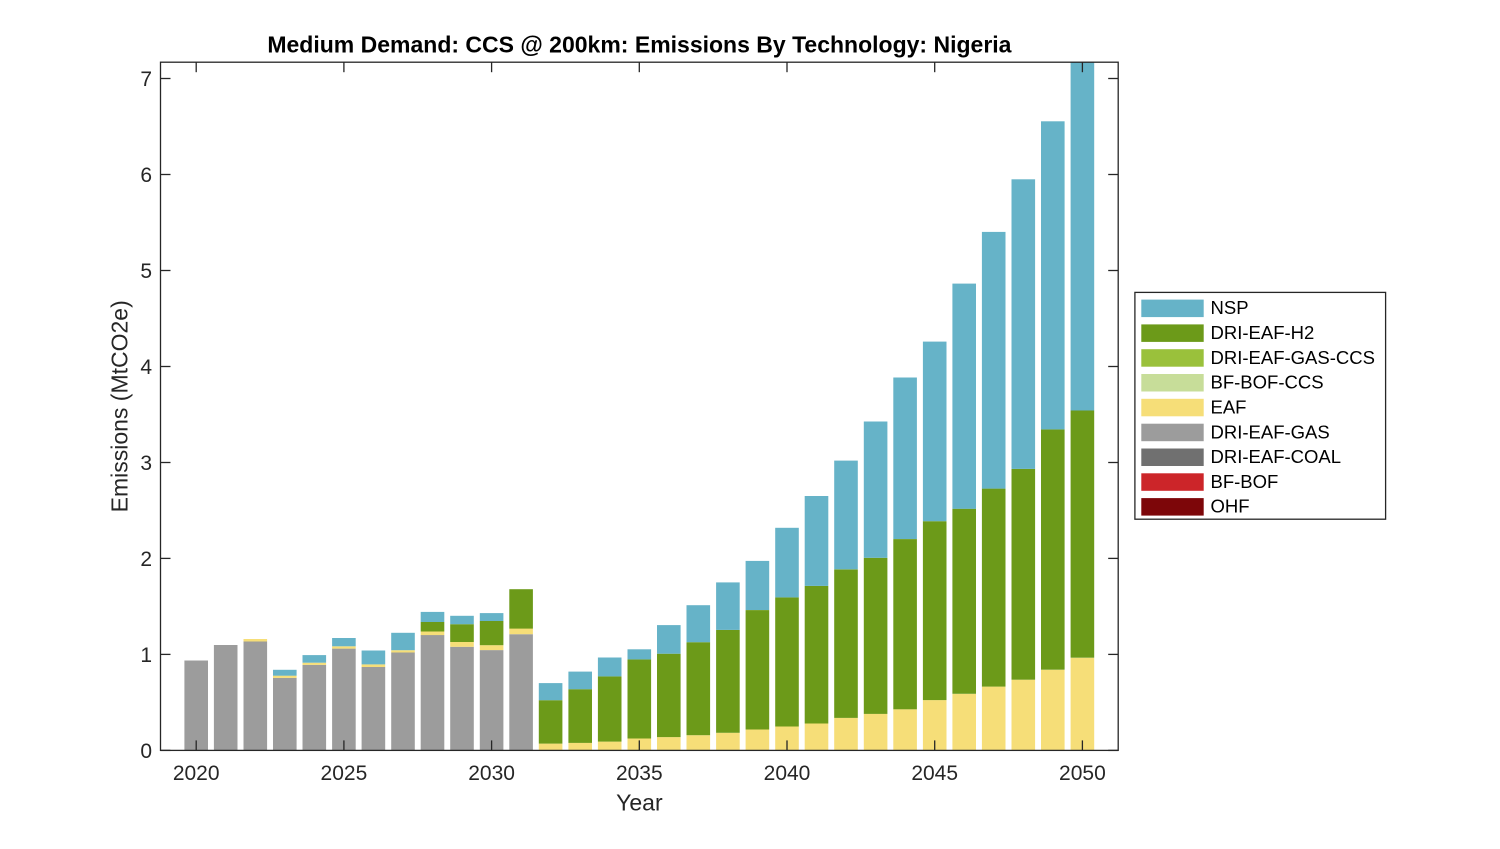 The image size is (1500, 849). Describe the element at coordinates (146, 175) in the screenshot. I see `svg-text: 6` at that location.